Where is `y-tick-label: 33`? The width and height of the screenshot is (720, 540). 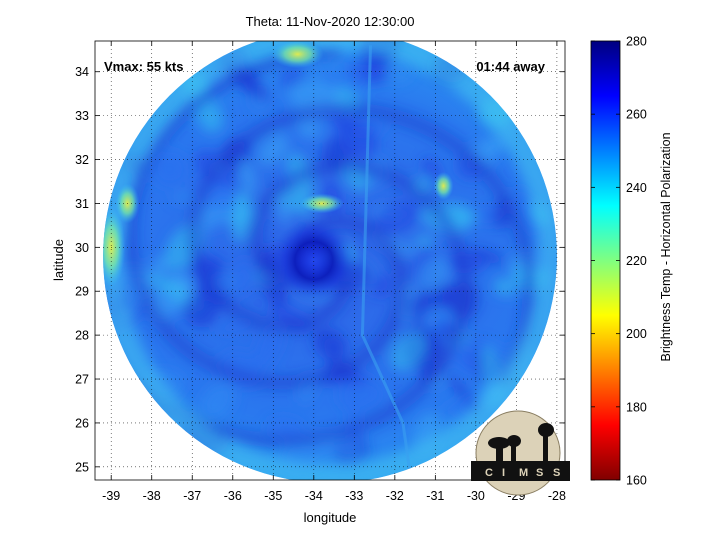
y-tick-label: 33 is located at coordinates (82, 116).